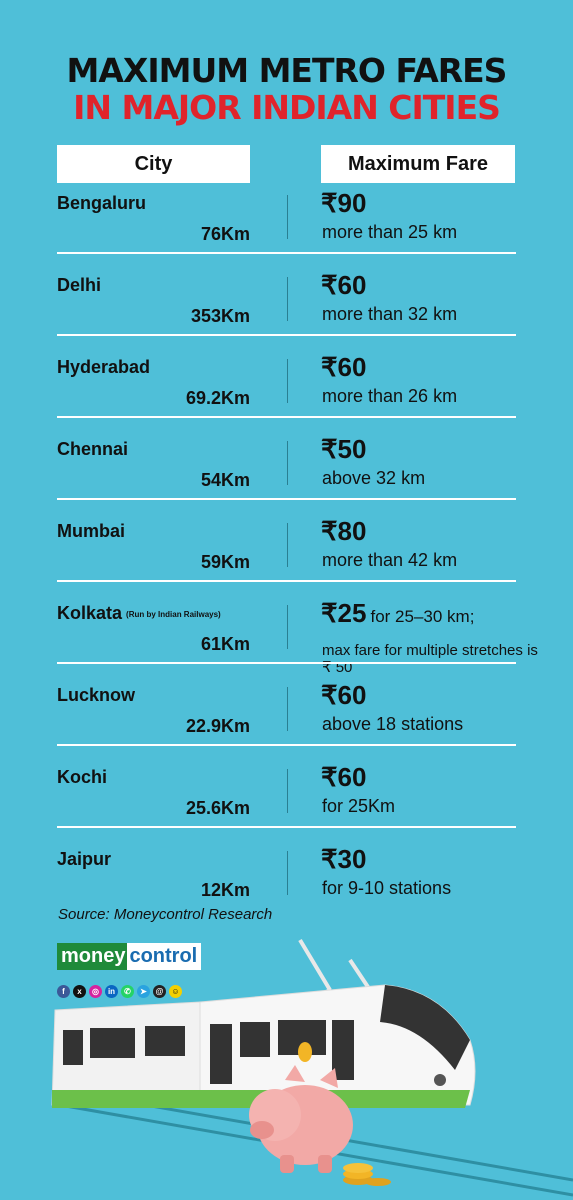 The width and height of the screenshot is (573, 1200). What do you see at coordinates (175, 991) in the screenshot?
I see `snapchat-icon: ☺` at bounding box center [175, 991].